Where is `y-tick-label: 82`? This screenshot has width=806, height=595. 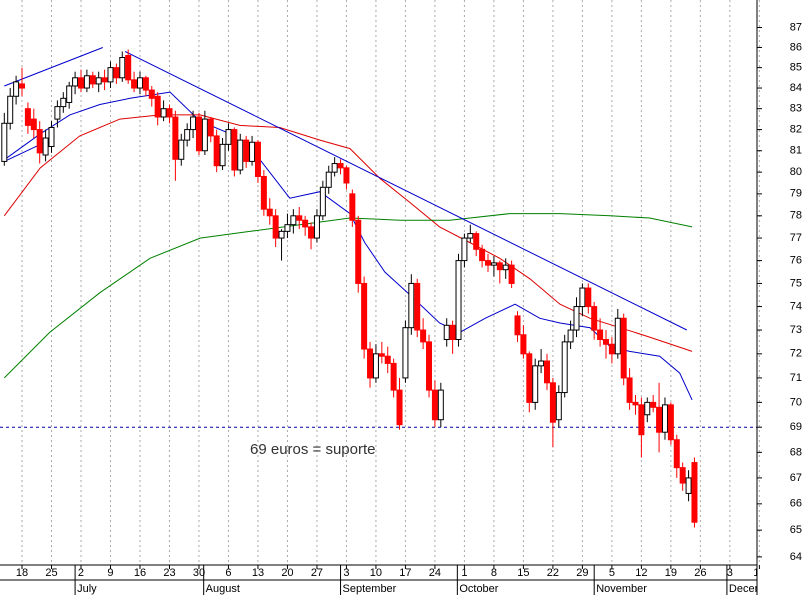 y-tick-label: 82 is located at coordinates (796, 129).